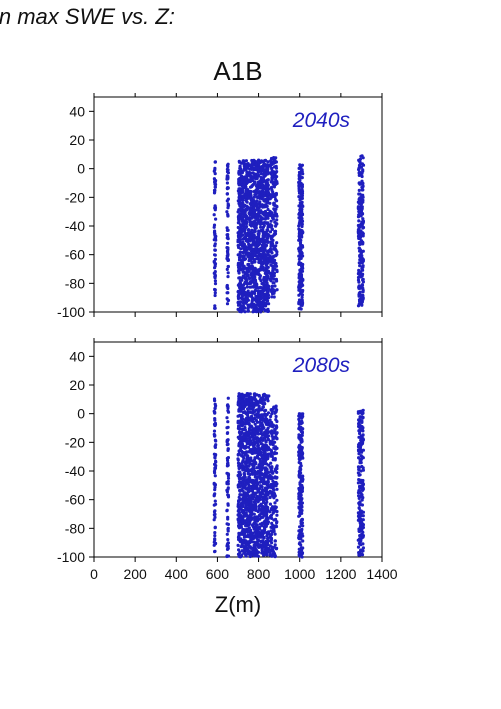 This screenshot has height=709, width=501. What do you see at coordinates (75, 197) in the screenshot?
I see `y-tick-label: -20` at bounding box center [75, 197].